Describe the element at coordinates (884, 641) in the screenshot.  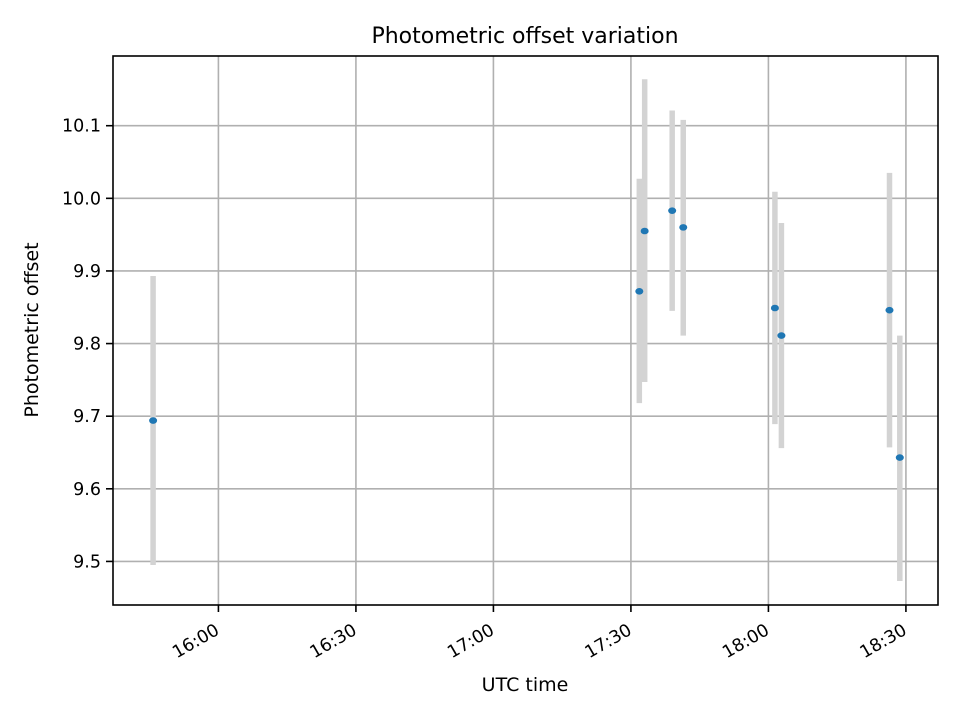
I see `x-tick-label: 18:30` at that location.